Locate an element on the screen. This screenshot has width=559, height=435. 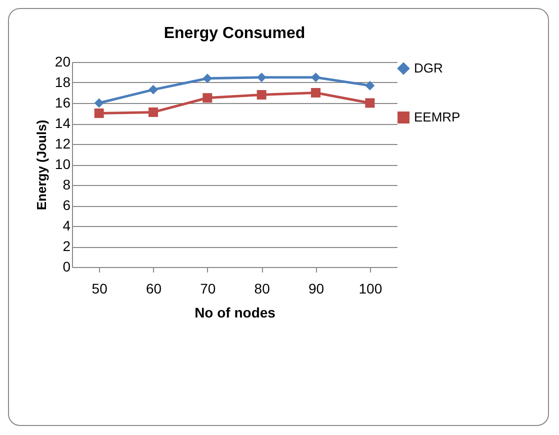
legend-label: EEMRP is located at coordinates (437, 117).